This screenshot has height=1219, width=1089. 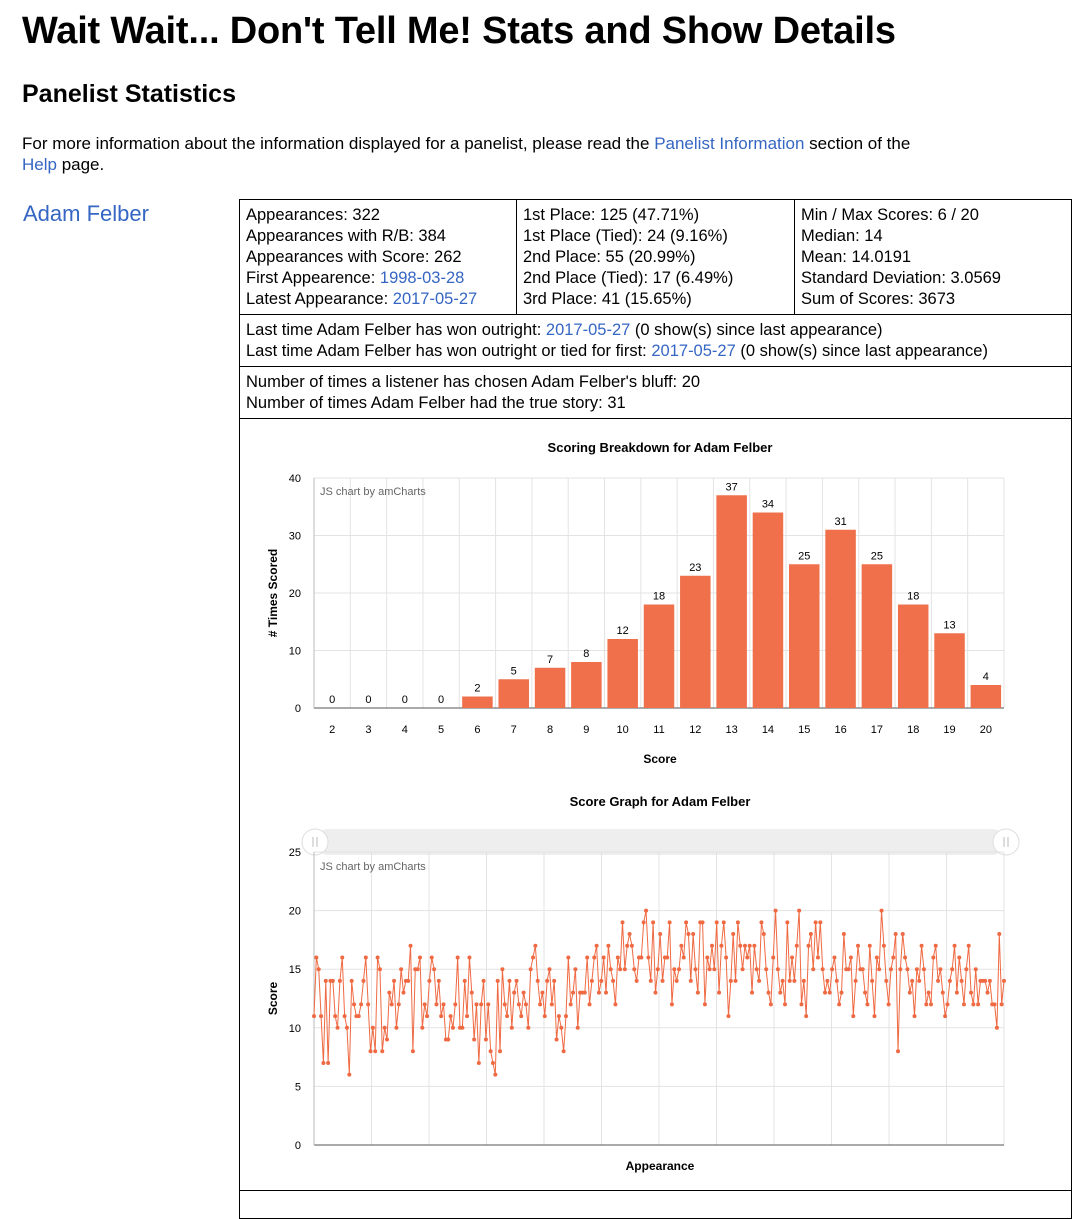 What do you see at coordinates (514, 730) in the screenshot?
I see `bar-chart-x-tick: 7` at bounding box center [514, 730].